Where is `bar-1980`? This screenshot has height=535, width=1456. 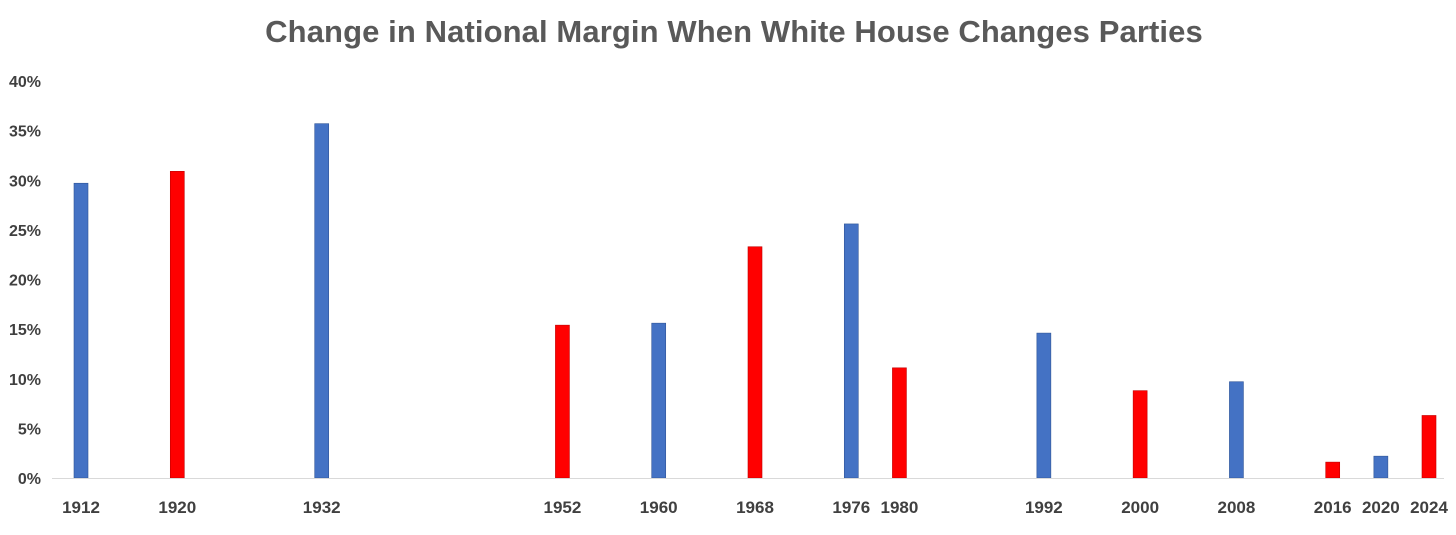
bar-1980 is located at coordinates (899, 423).